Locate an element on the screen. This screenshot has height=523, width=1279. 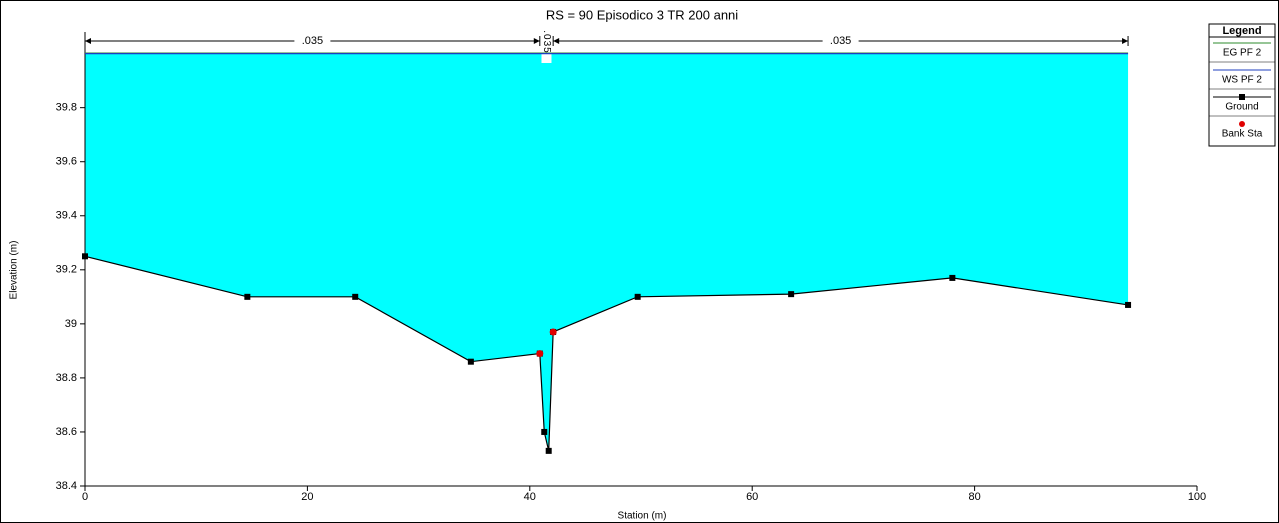
y-tick-label: 38.4 is located at coordinates (66, 486).